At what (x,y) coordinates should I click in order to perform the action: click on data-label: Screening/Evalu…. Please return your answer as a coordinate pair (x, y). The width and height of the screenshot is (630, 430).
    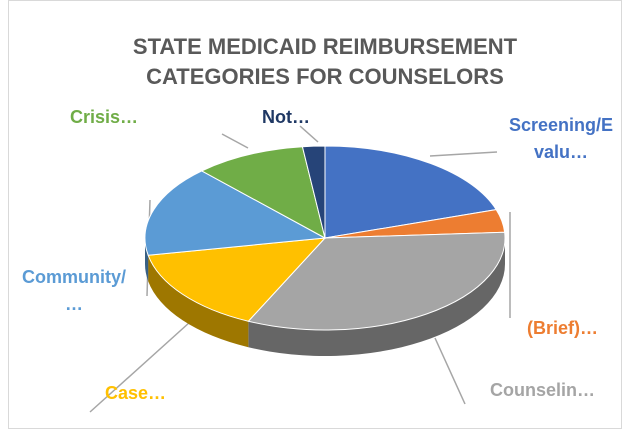
    Looking at the image, I should click on (561, 138).